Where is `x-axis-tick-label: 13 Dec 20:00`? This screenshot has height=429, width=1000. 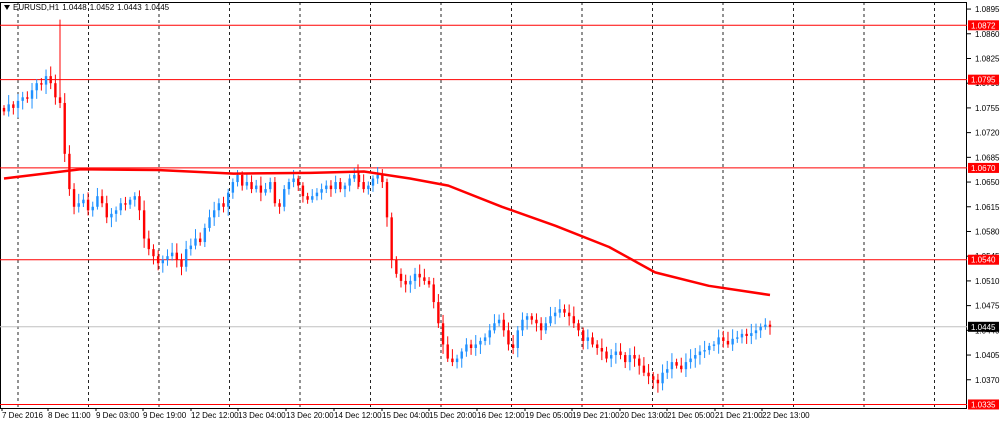
x-axis-tick-label: 13 Dec 20:00 is located at coordinates (310, 415).